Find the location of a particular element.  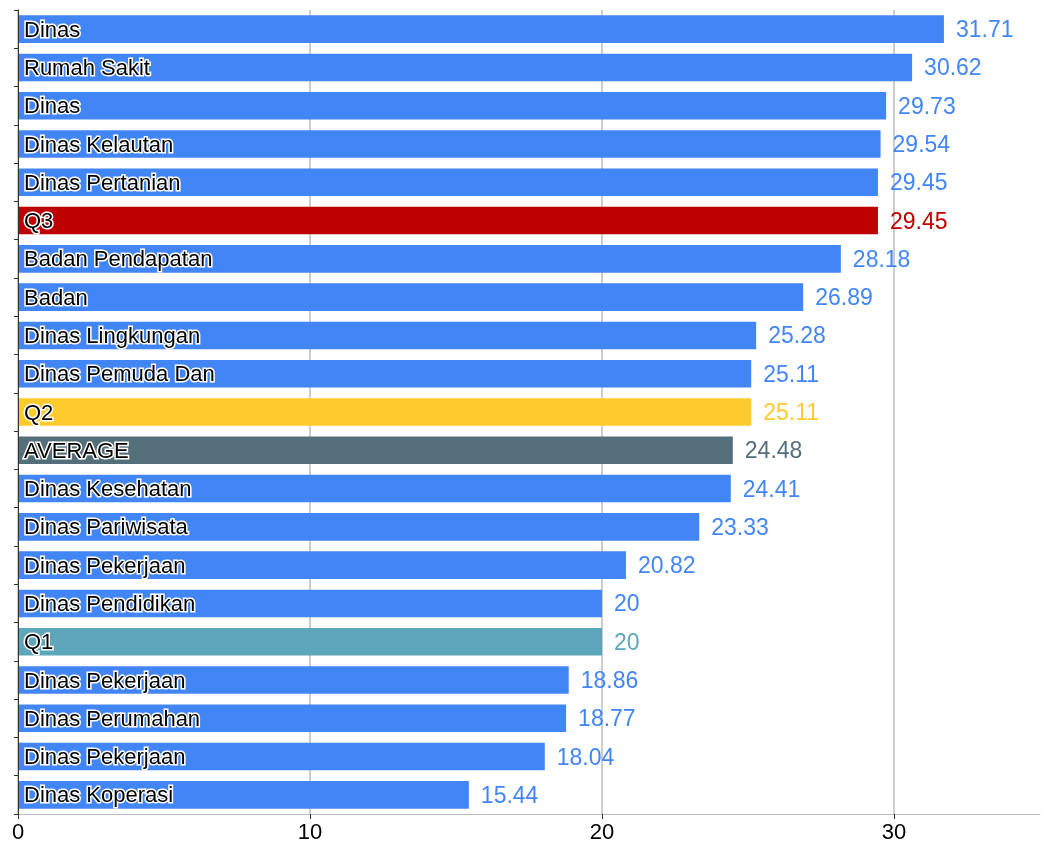

y-tick-label: Dinas Pariwisata is located at coordinates (106, 527).